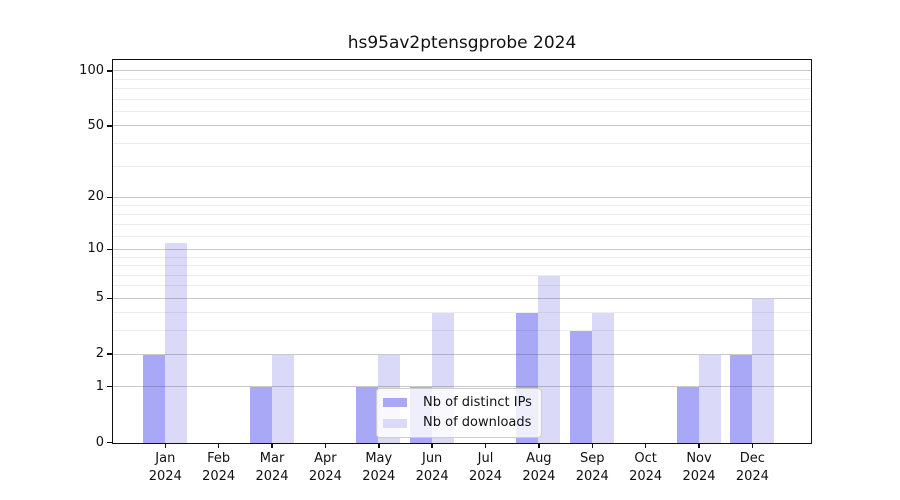 This screenshot has height=500, width=900. What do you see at coordinates (153, 398) in the screenshot?
I see `bar-jan-distinct-ips` at bounding box center [153, 398].